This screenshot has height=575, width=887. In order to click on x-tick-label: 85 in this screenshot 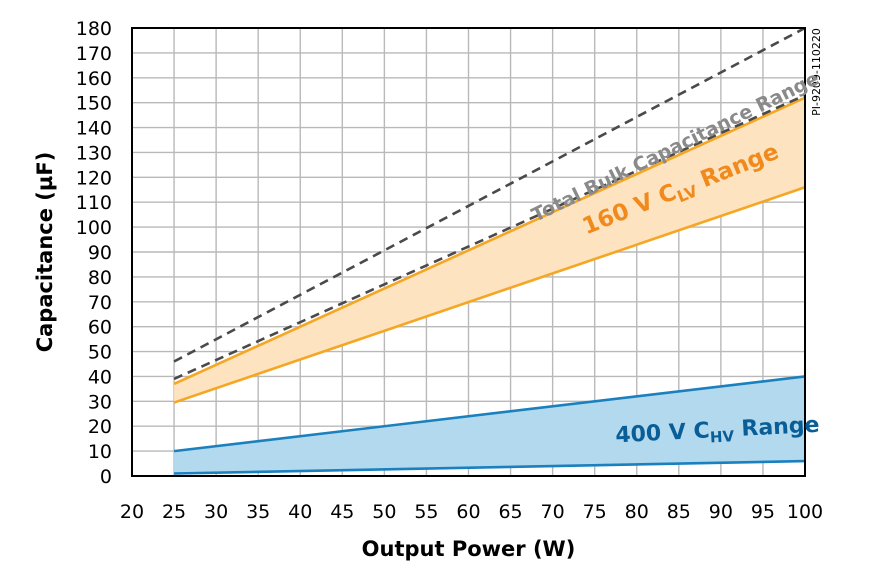, I will do `click(679, 512)`.